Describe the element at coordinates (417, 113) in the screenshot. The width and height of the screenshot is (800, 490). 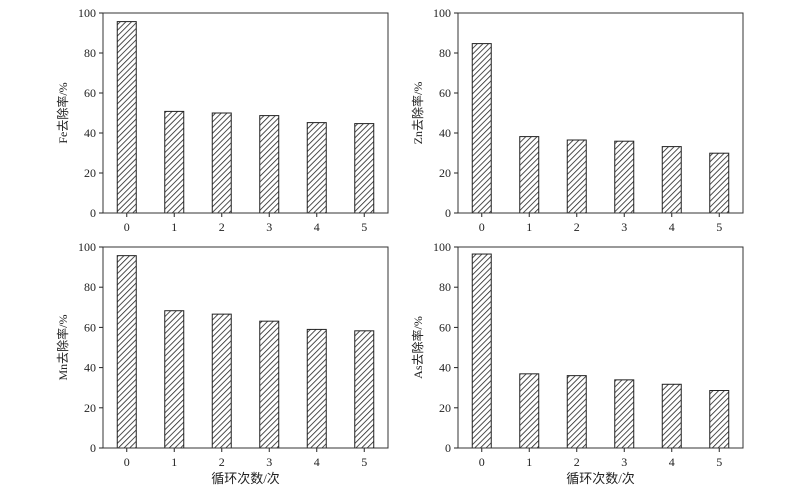
I see `y-axis-label: Zn去除率/%` at that location.